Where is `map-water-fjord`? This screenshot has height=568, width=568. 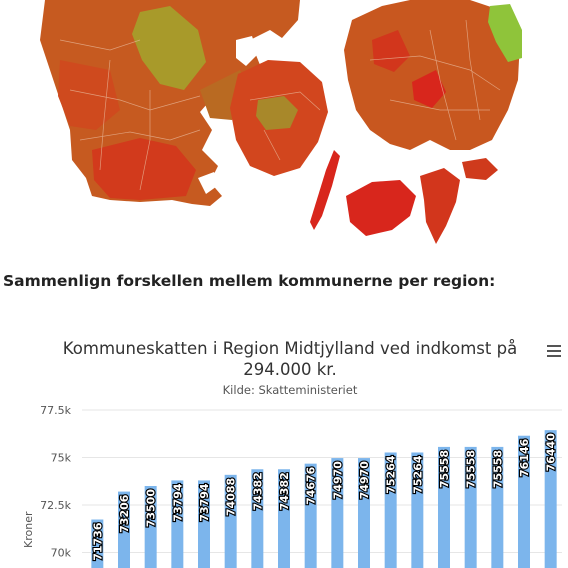
map-water-fjord is located at coordinates (247, 51).